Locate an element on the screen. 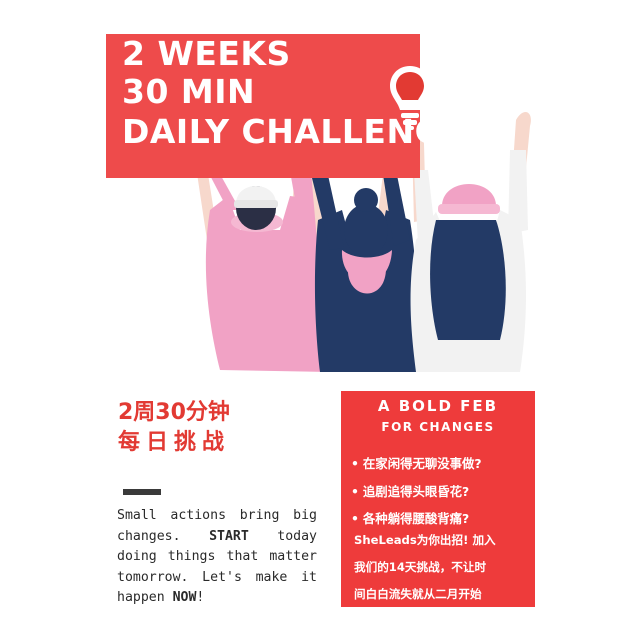  promo-bullet-text: 追剧追得头眼昏花? is located at coordinates (416, 491).